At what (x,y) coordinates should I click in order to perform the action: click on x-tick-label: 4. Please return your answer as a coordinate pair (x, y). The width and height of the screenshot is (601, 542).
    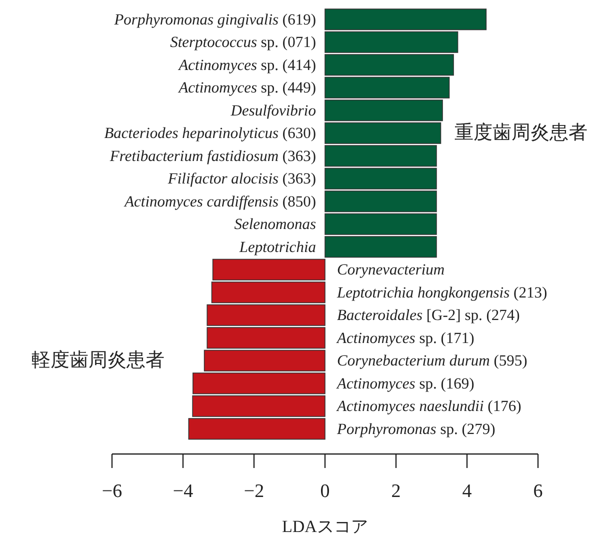
    Looking at the image, I should click on (467, 491).